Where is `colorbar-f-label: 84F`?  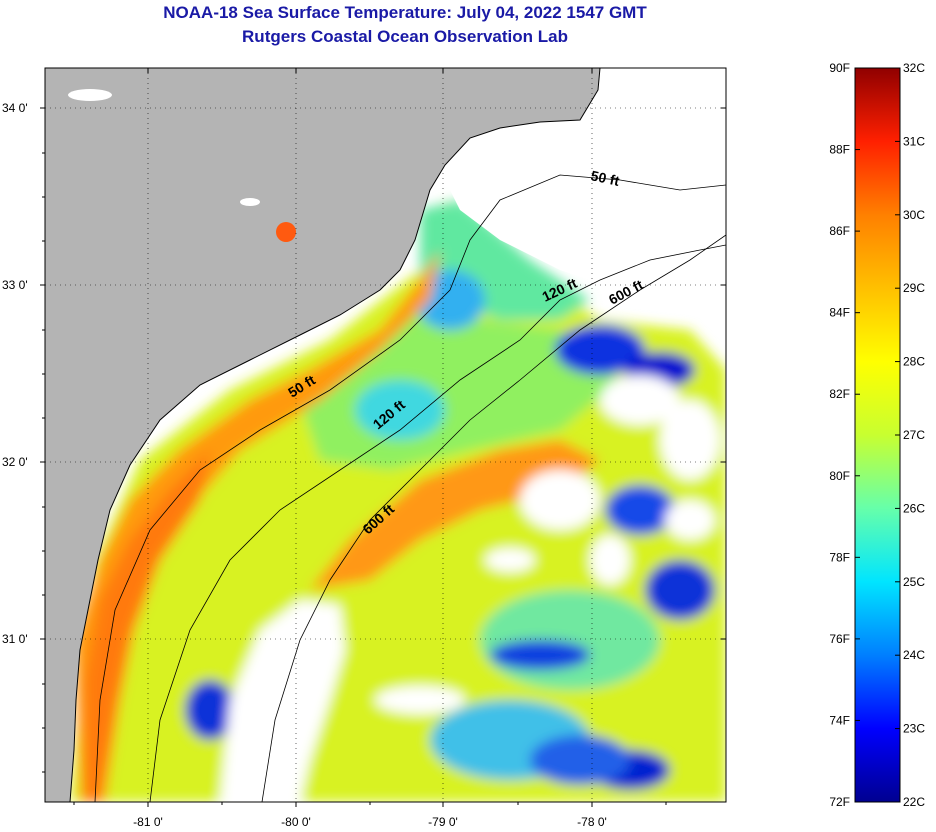 colorbar-f-label: 84F is located at coordinates (839, 313).